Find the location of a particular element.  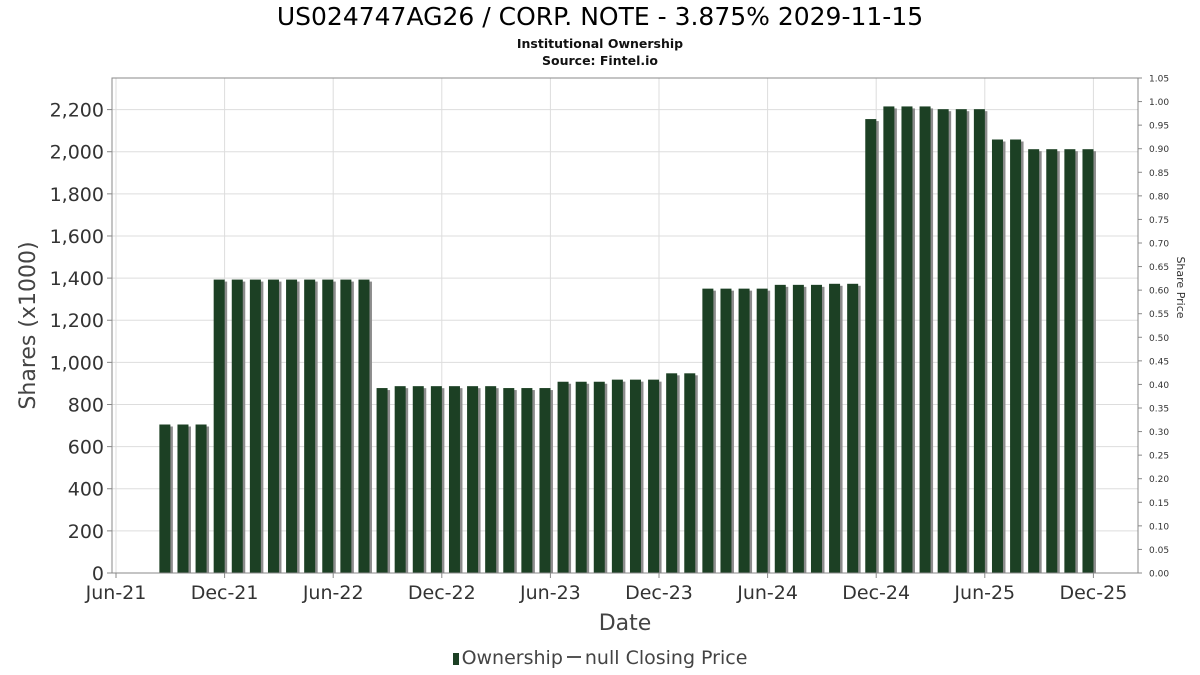

ownership-legend-swatch is located at coordinates (455, 659).